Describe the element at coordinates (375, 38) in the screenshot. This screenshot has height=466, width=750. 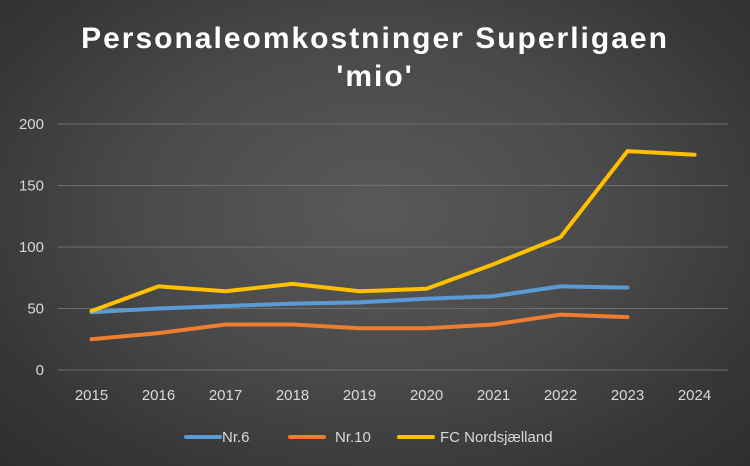
I see `chart-title: Personaleomkostninger Superligaen` at that location.